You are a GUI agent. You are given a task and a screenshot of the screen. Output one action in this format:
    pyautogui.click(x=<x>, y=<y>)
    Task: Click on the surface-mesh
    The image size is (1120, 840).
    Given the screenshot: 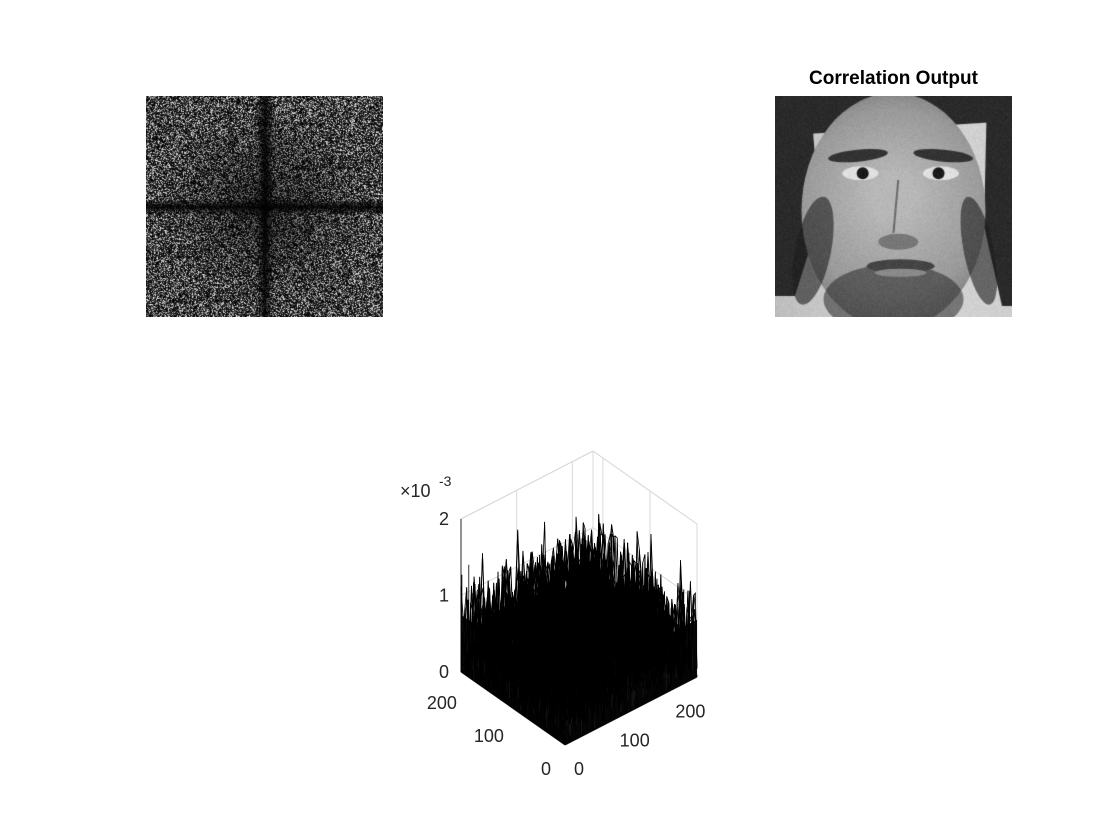 What is the action you would take?
    pyautogui.click(x=579, y=629)
    